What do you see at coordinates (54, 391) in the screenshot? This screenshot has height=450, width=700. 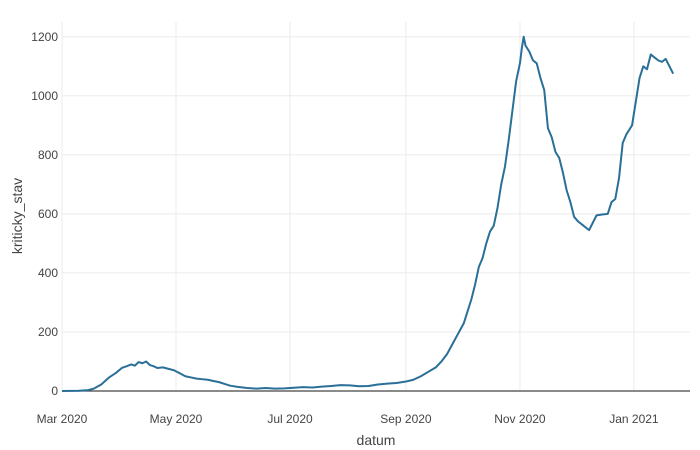 I see `y-tick-label: 0` at bounding box center [54, 391].